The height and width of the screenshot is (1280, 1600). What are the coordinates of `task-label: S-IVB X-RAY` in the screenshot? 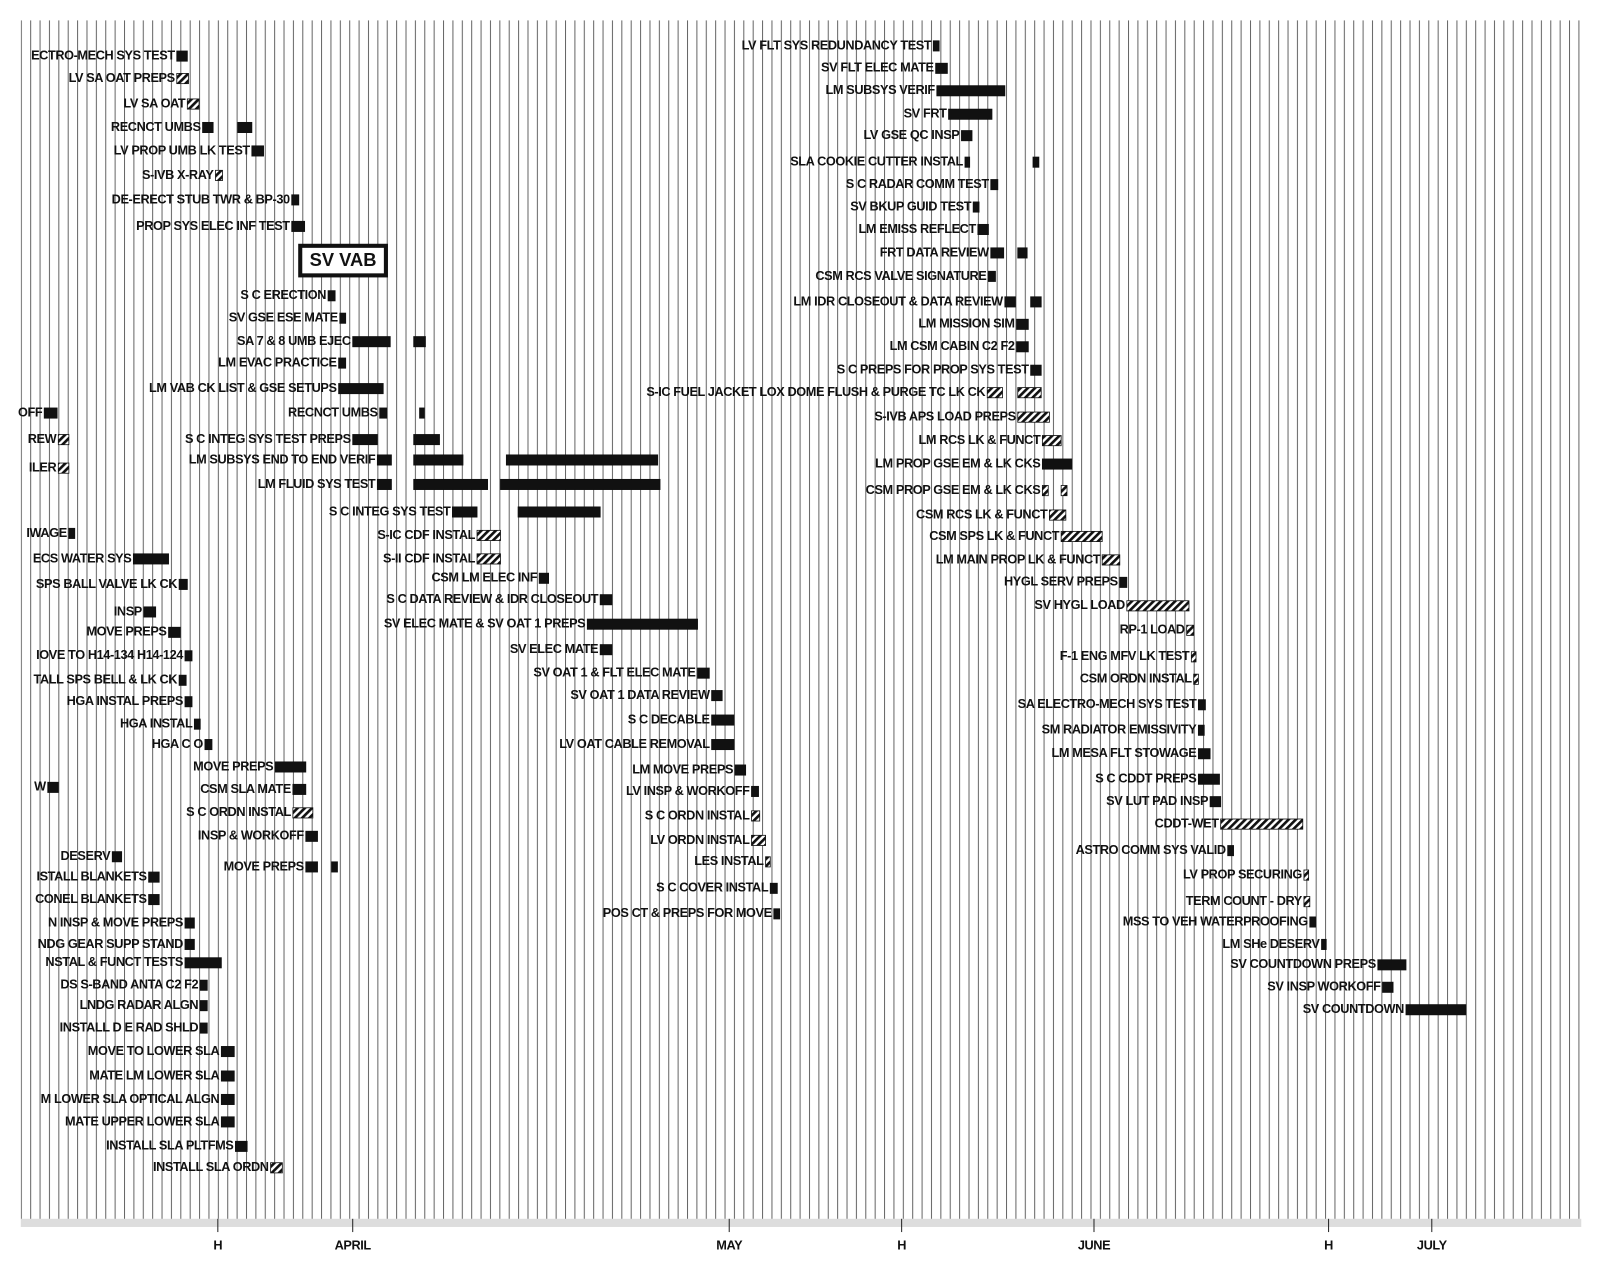 It's located at (178, 174).